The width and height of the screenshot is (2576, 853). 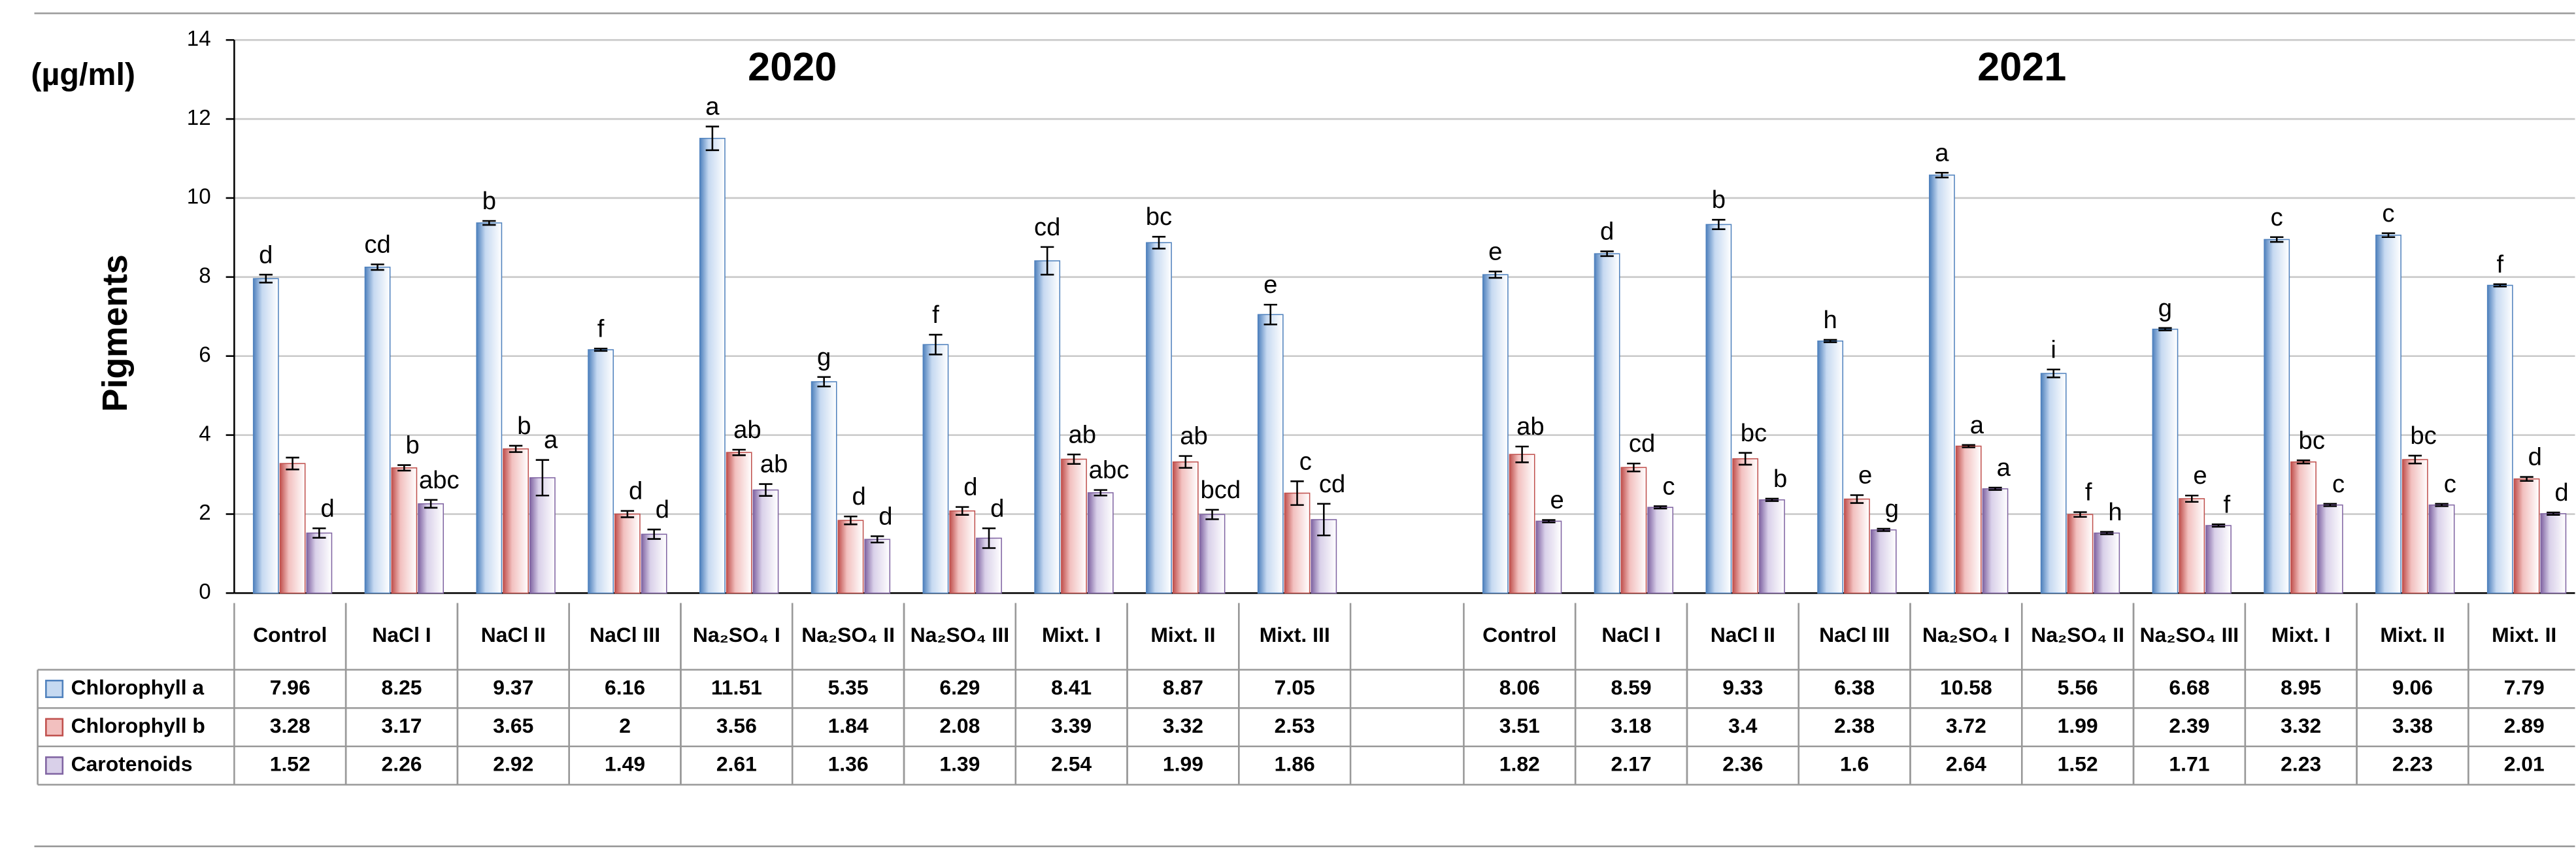 What do you see at coordinates (849, 687) in the screenshot?
I see `table-value: 5.35` at bounding box center [849, 687].